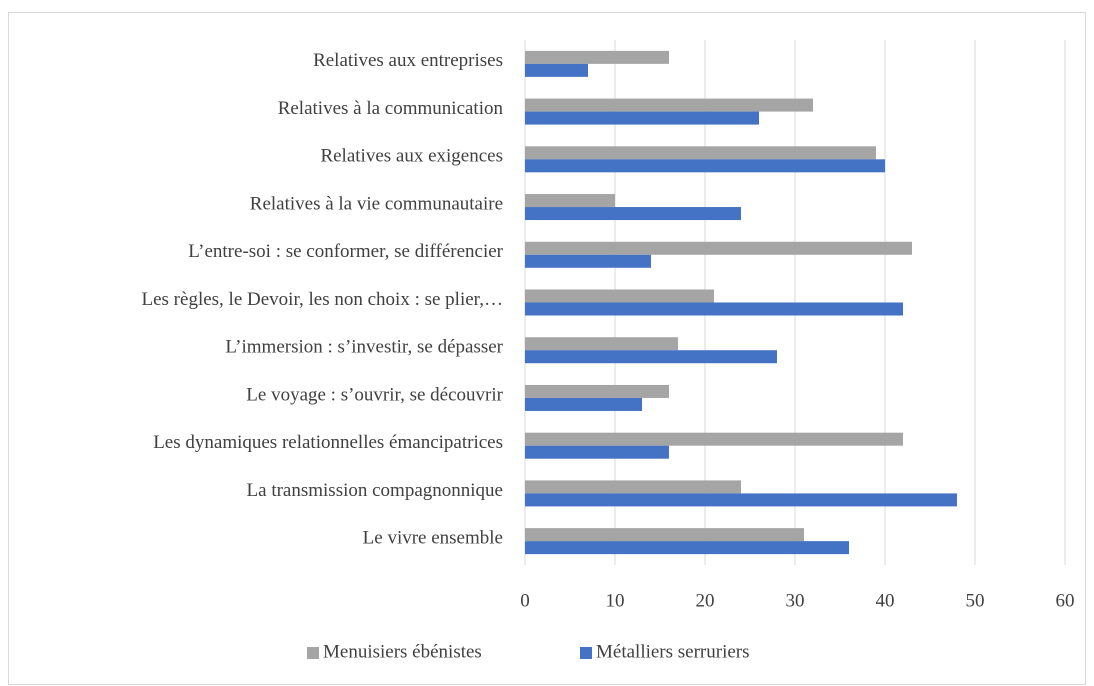 Image resolution: width=1094 pixels, height=686 pixels. I want to click on x-tick-label: 0, so click(525, 600).